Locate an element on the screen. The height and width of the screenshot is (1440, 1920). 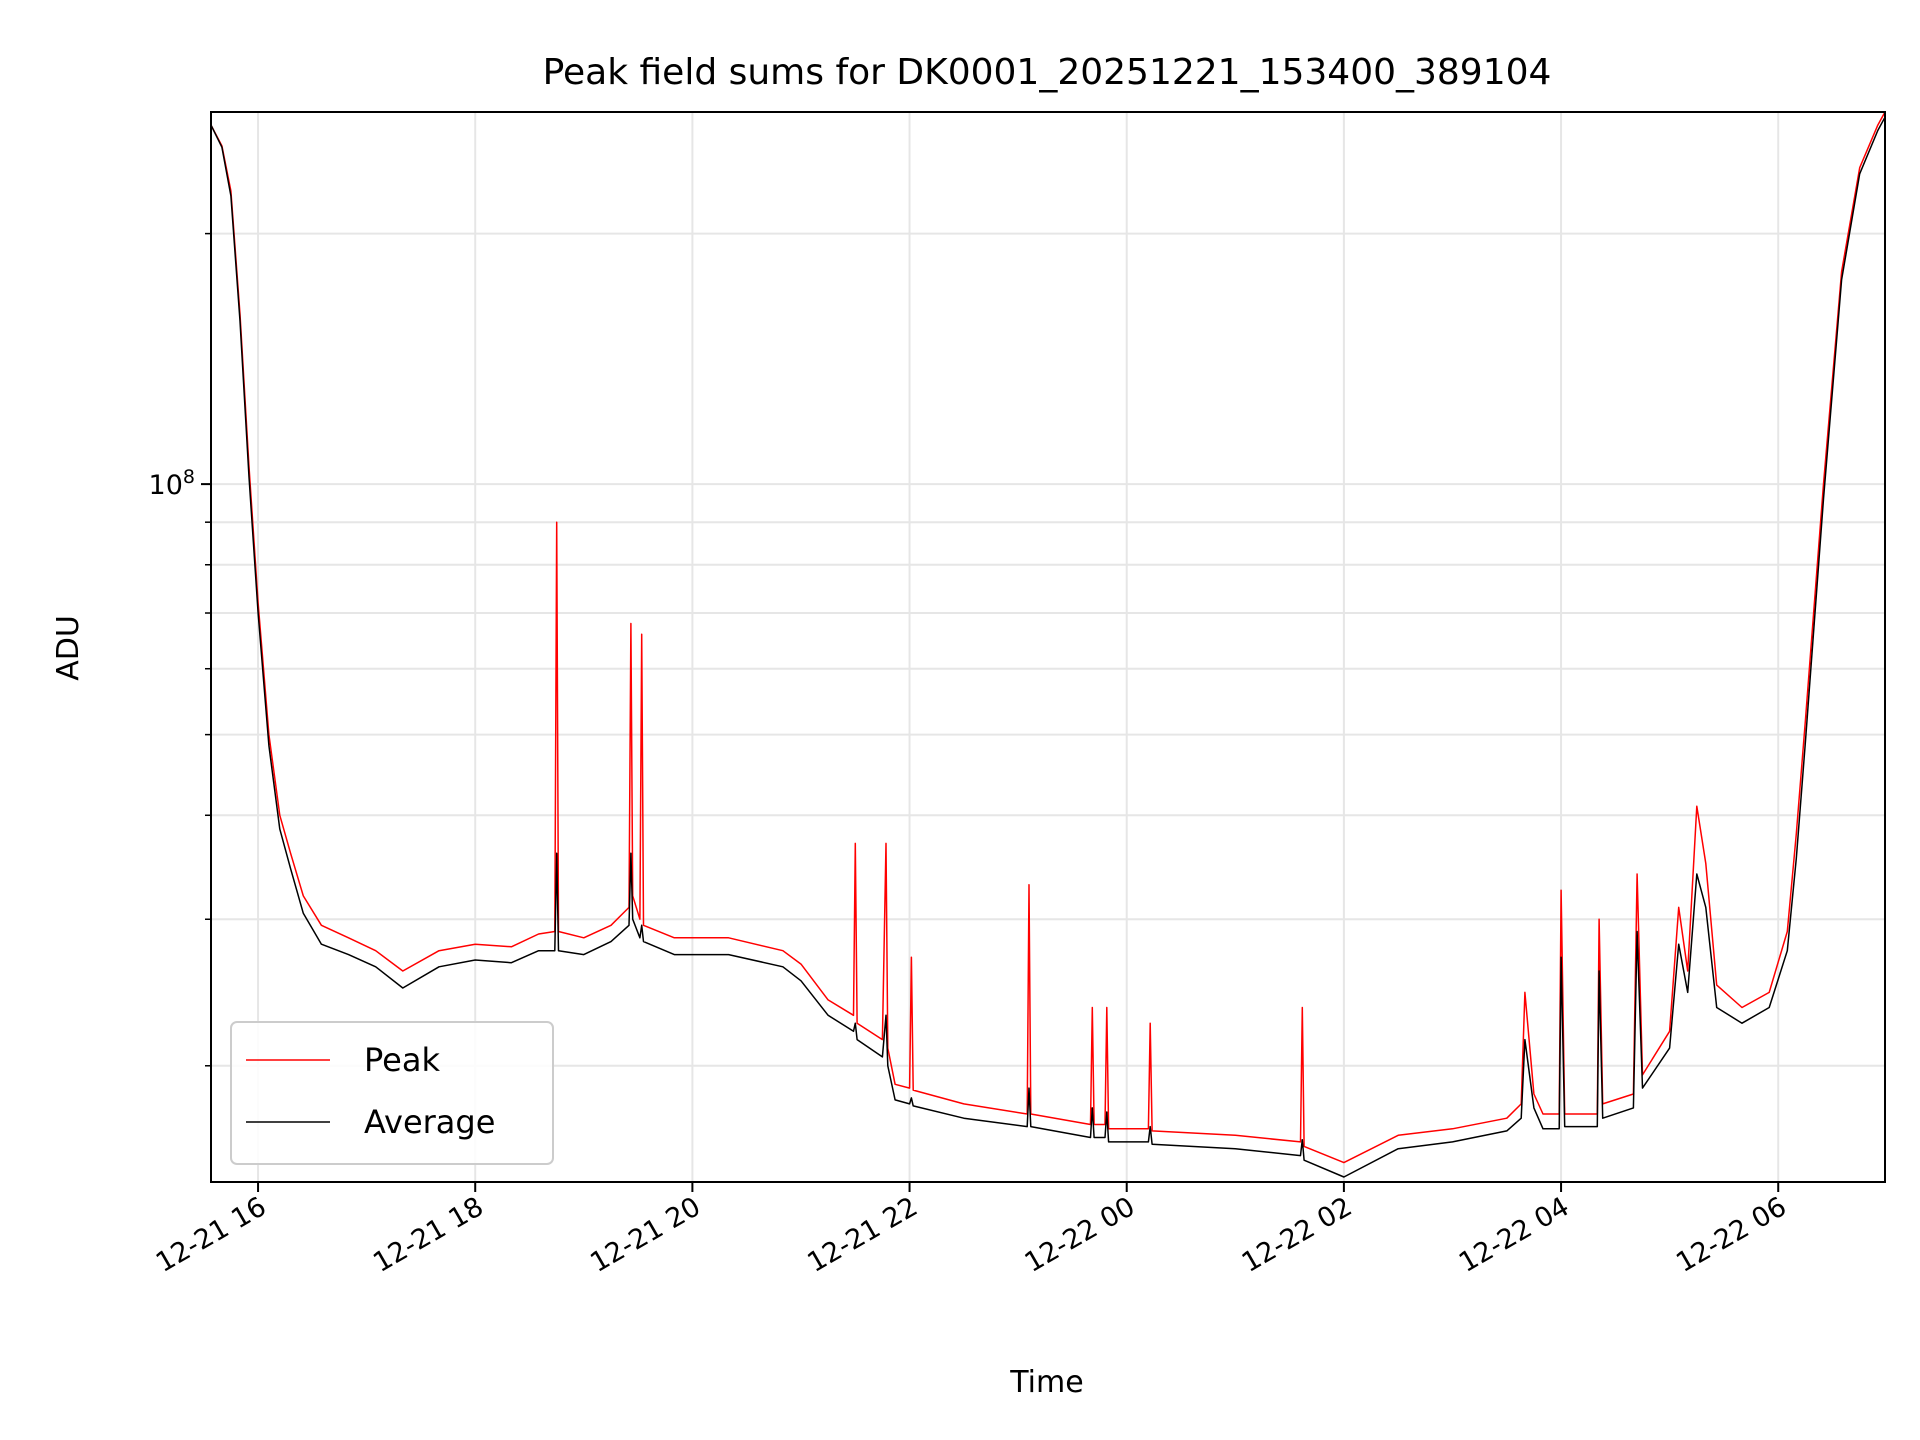
x-axis-label: Time is located at coordinates (1046, 1382).